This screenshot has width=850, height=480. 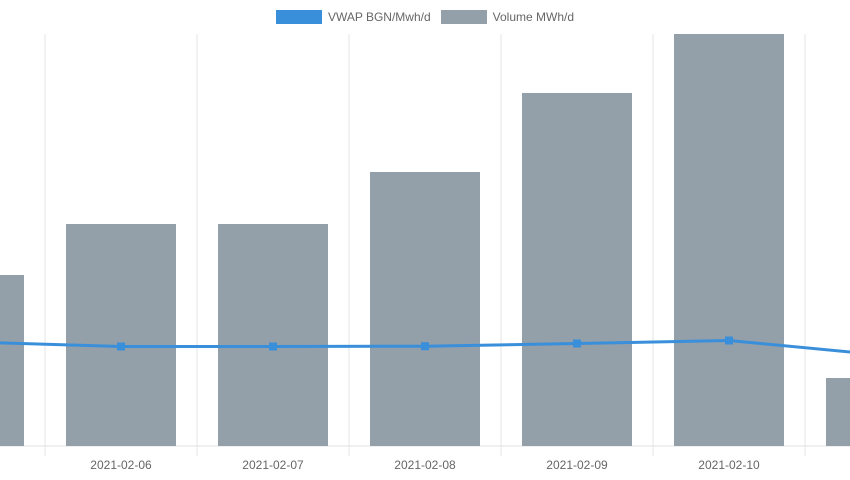 What do you see at coordinates (379, 17) in the screenshot?
I see `legend-label-vwap: VWAP BGN/Mwh/d` at bounding box center [379, 17].